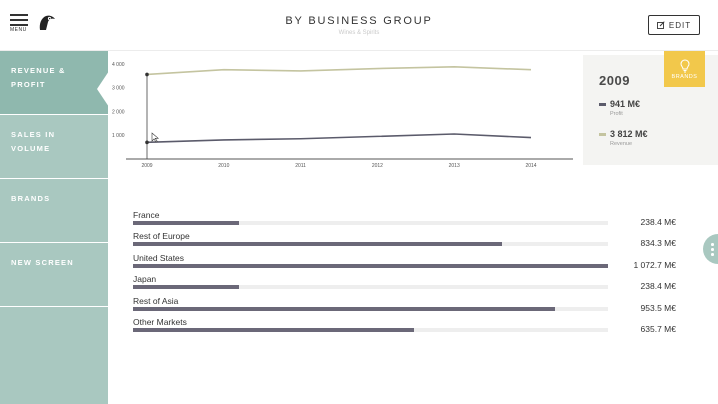 The image size is (718, 404). I want to click on menu-button: MENU, so click(21, 25).